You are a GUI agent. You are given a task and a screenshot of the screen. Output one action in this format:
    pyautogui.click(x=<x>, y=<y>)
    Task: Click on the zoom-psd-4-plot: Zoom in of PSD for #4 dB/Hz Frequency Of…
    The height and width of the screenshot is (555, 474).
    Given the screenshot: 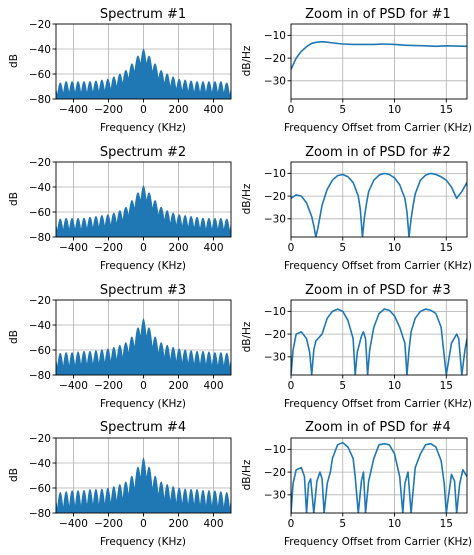 What is the action you would take?
    pyautogui.click(x=356, y=484)
    